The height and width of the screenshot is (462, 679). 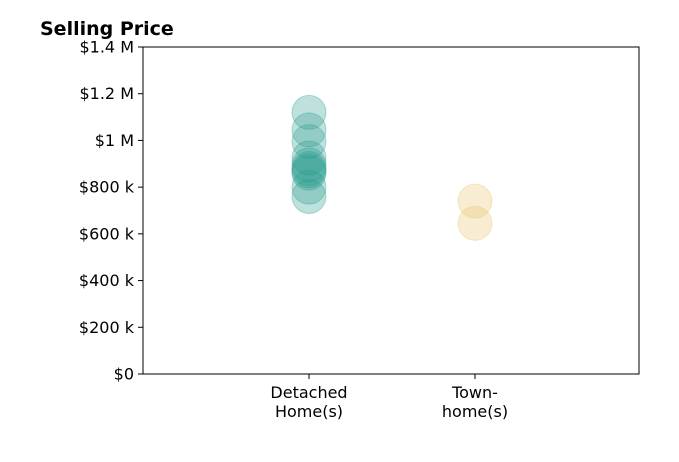 What do you see at coordinates (106, 47) in the screenshot?
I see `y-tick-label: $1.4 M` at bounding box center [106, 47].